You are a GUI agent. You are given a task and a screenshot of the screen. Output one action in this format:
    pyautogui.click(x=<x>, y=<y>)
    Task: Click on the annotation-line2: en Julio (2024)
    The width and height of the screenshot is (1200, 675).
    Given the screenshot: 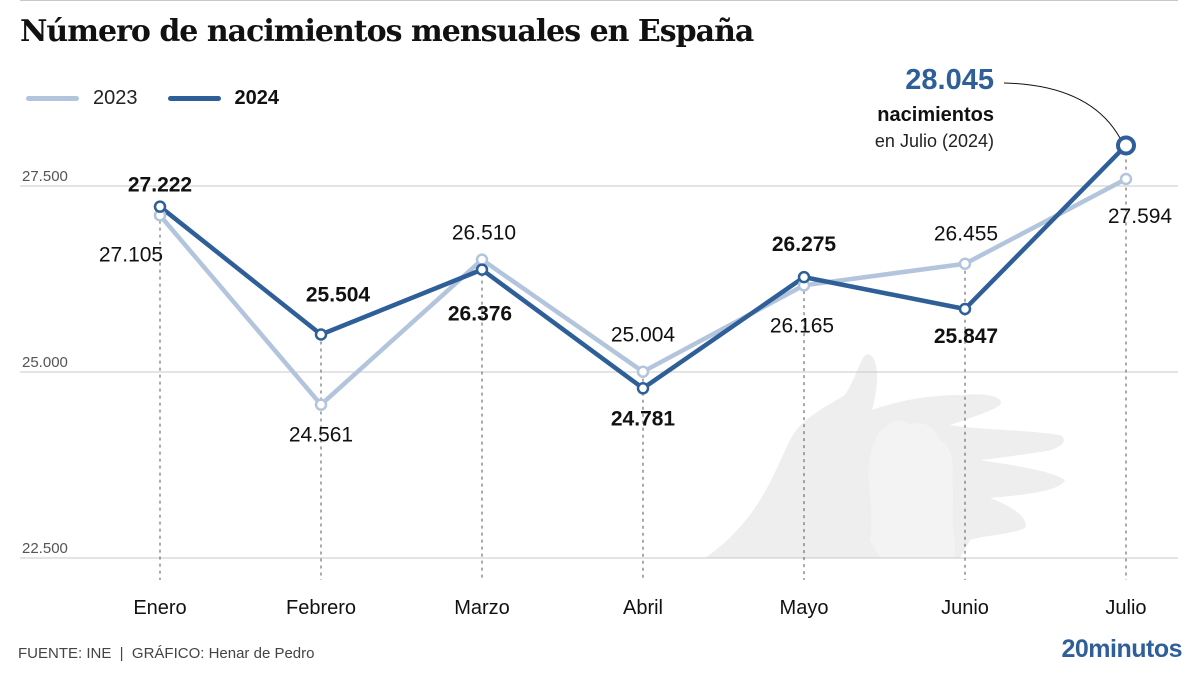 What is the action you would take?
    pyautogui.click(x=934, y=141)
    